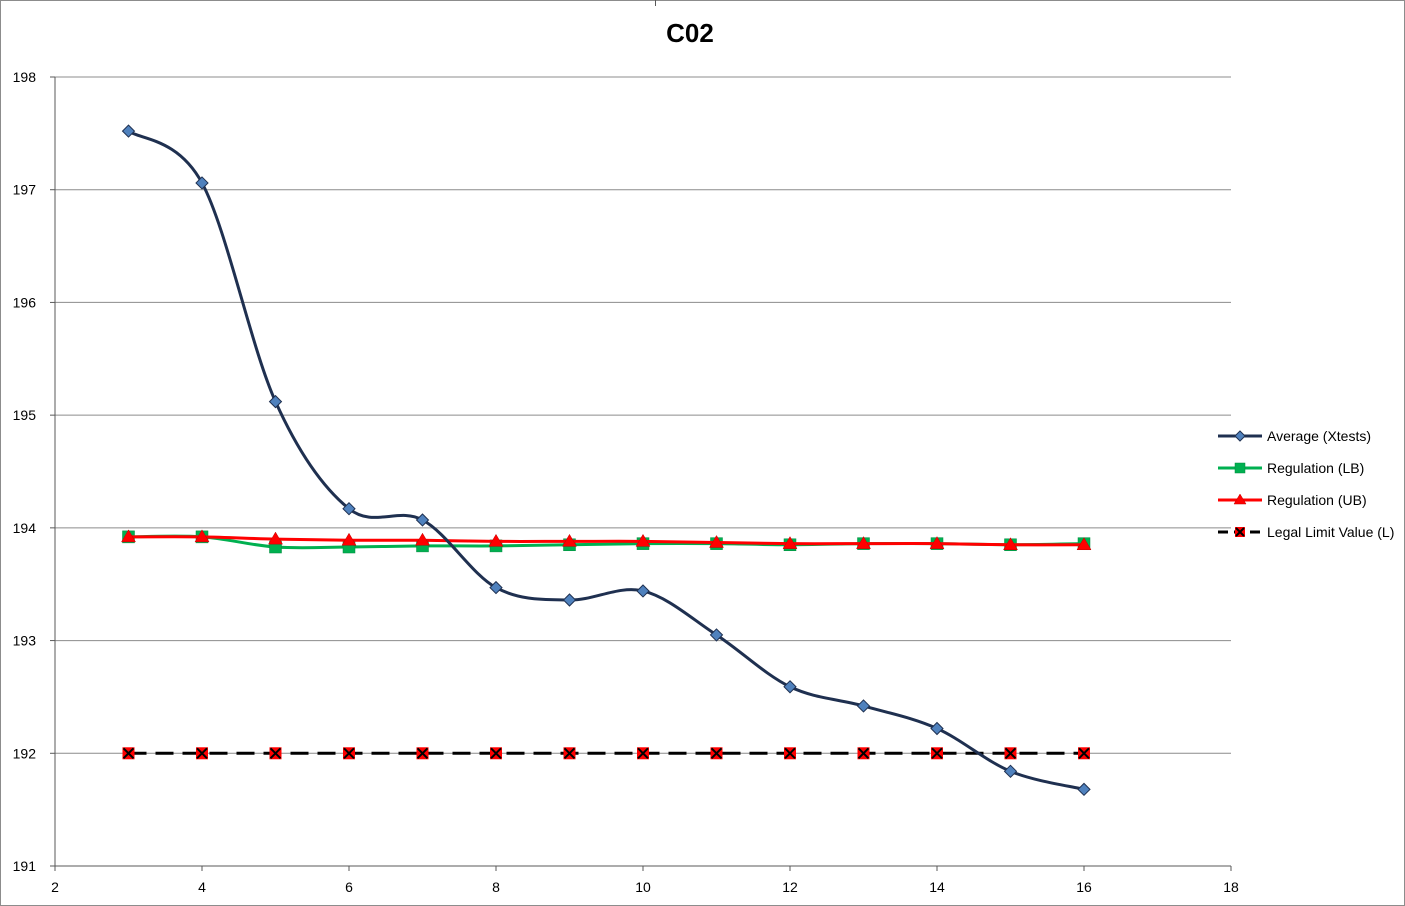 The height and width of the screenshot is (906, 1405). Describe the element at coordinates (1315, 468) in the screenshot. I see `legend-label: Regulation (LB)` at that location.